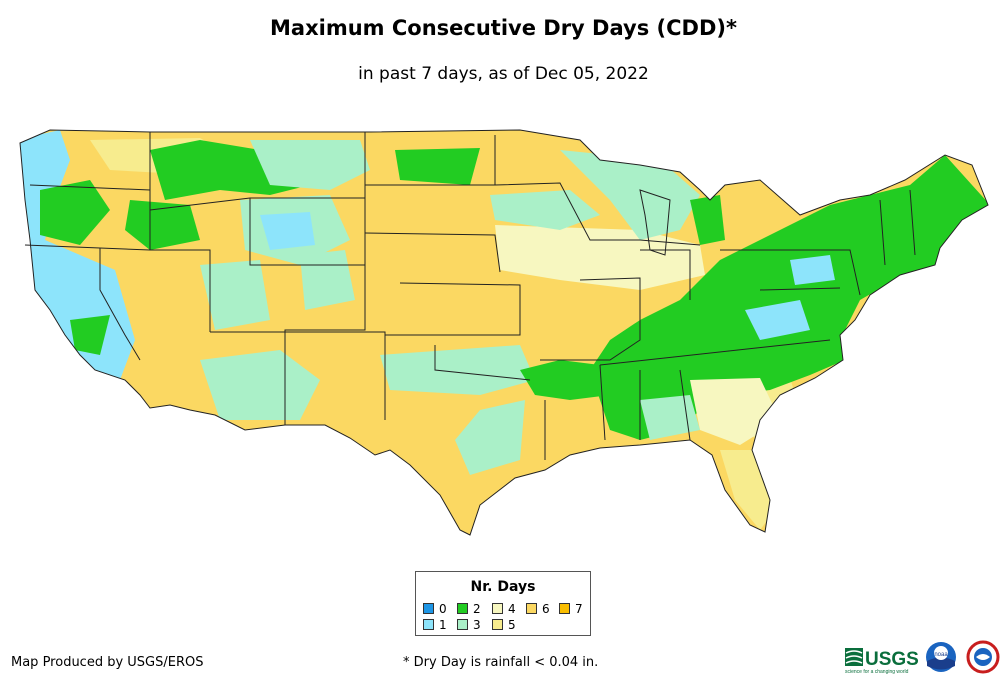 The width and height of the screenshot is (1007, 691). What do you see at coordinates (983, 657) in the screenshot?
I see `nws-logo` at bounding box center [983, 657].